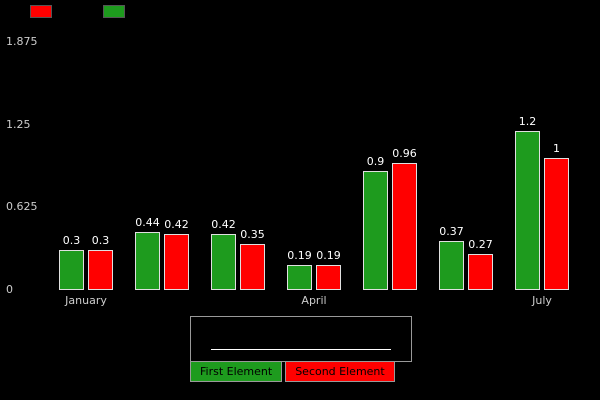  Describe the element at coordinates (114, 11) in the screenshot. I see `green-swatch` at that location.